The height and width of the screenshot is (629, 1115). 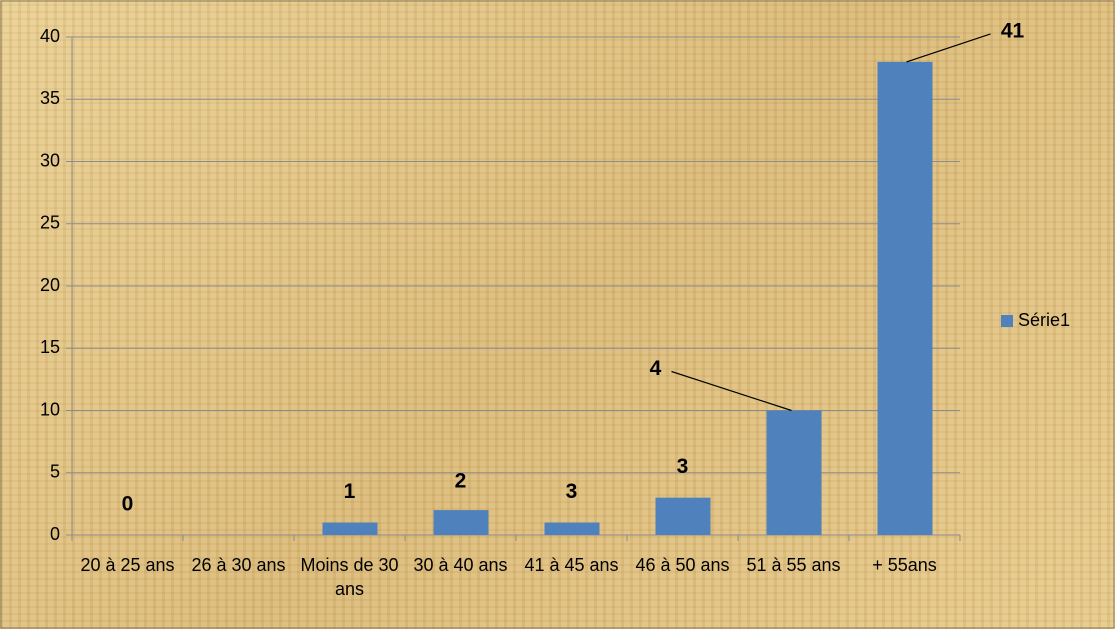 What do you see at coordinates (656, 368) in the screenshot?
I see `data-label: 4` at bounding box center [656, 368].